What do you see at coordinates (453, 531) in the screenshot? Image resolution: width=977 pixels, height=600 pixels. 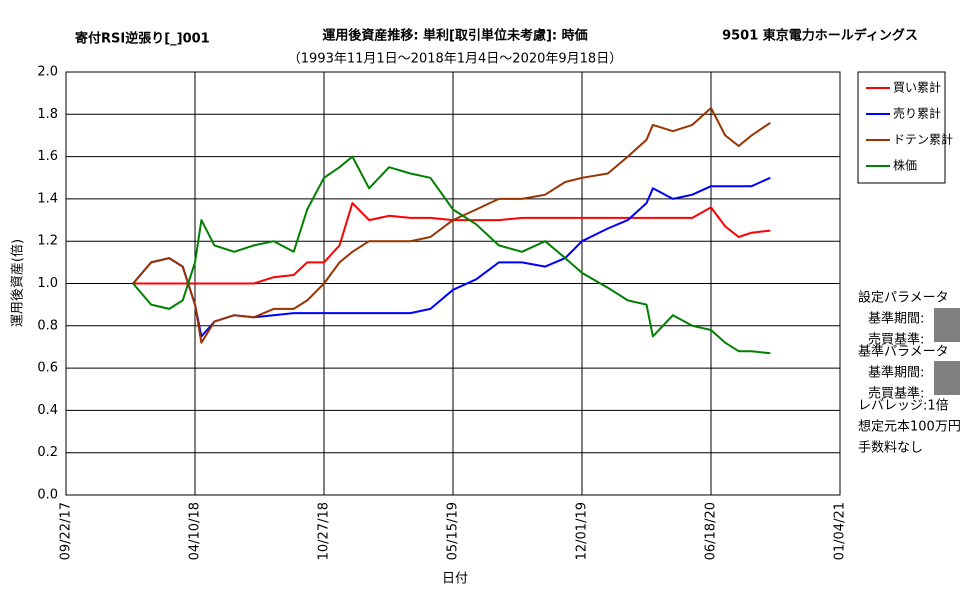 I see `x-tick-label: 05/15/19` at bounding box center [453, 531].